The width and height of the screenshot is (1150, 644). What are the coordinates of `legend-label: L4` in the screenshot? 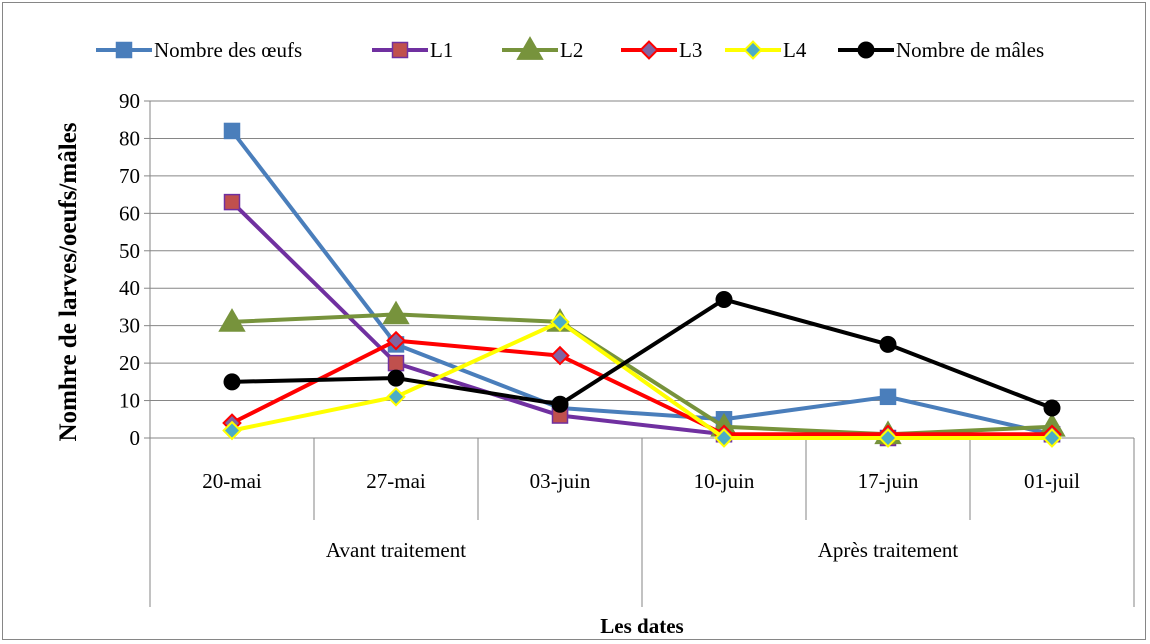 It's located at (795, 50).